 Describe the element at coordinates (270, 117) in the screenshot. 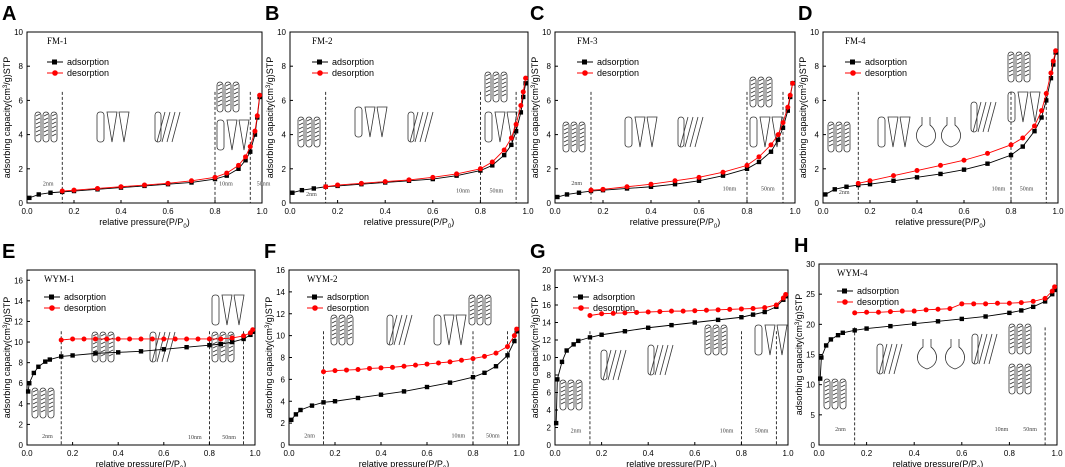

I see `y-axis-label: adsorbing capacity(cm3/g)STP` at that location.